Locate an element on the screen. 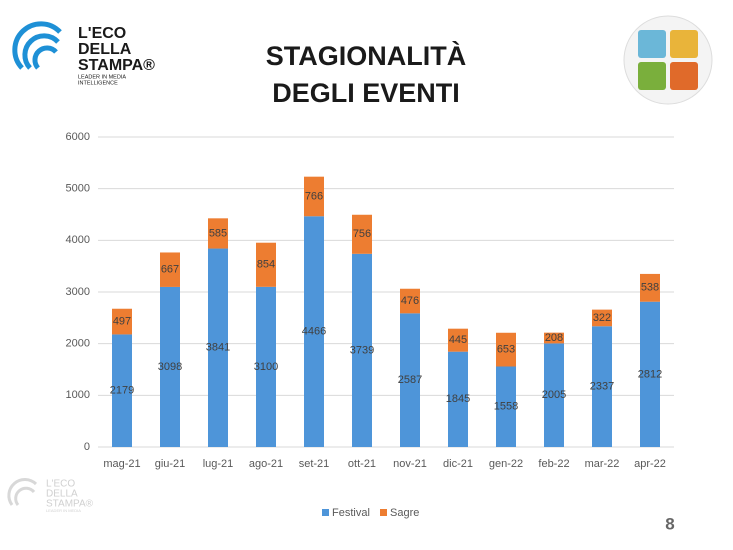 Image resolution: width=733 pixels, height=550 pixels. watermark-logo: L'ECO DELLA STAMPA® LEADER IN MEDIA is located at coordinates (50, 495).